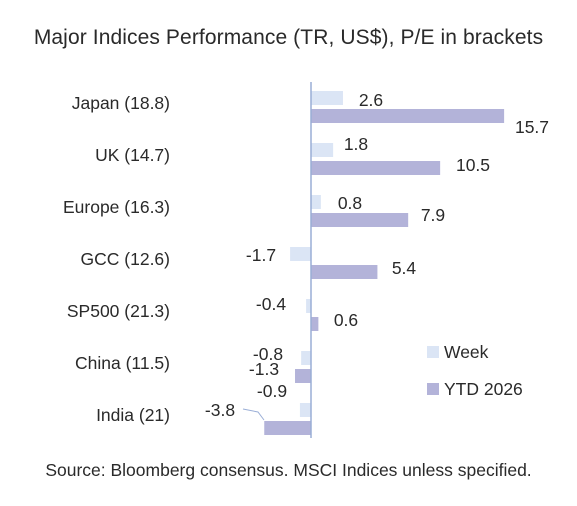 Image resolution: width=577 pixels, height=506 pixels. I want to click on data-label-week: 2.6, so click(371, 100).